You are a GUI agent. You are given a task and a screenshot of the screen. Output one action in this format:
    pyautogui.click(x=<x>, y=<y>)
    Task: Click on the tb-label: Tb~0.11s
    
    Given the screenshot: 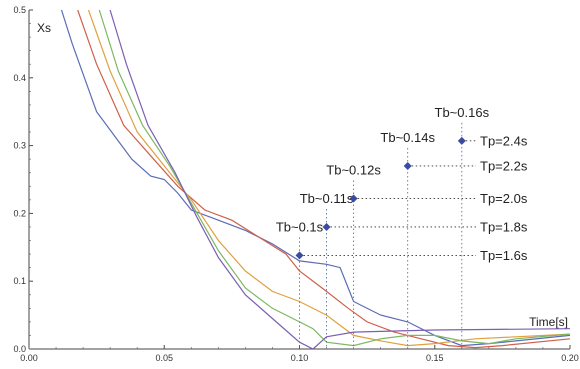 What is the action you would take?
    pyautogui.click(x=327, y=198)
    